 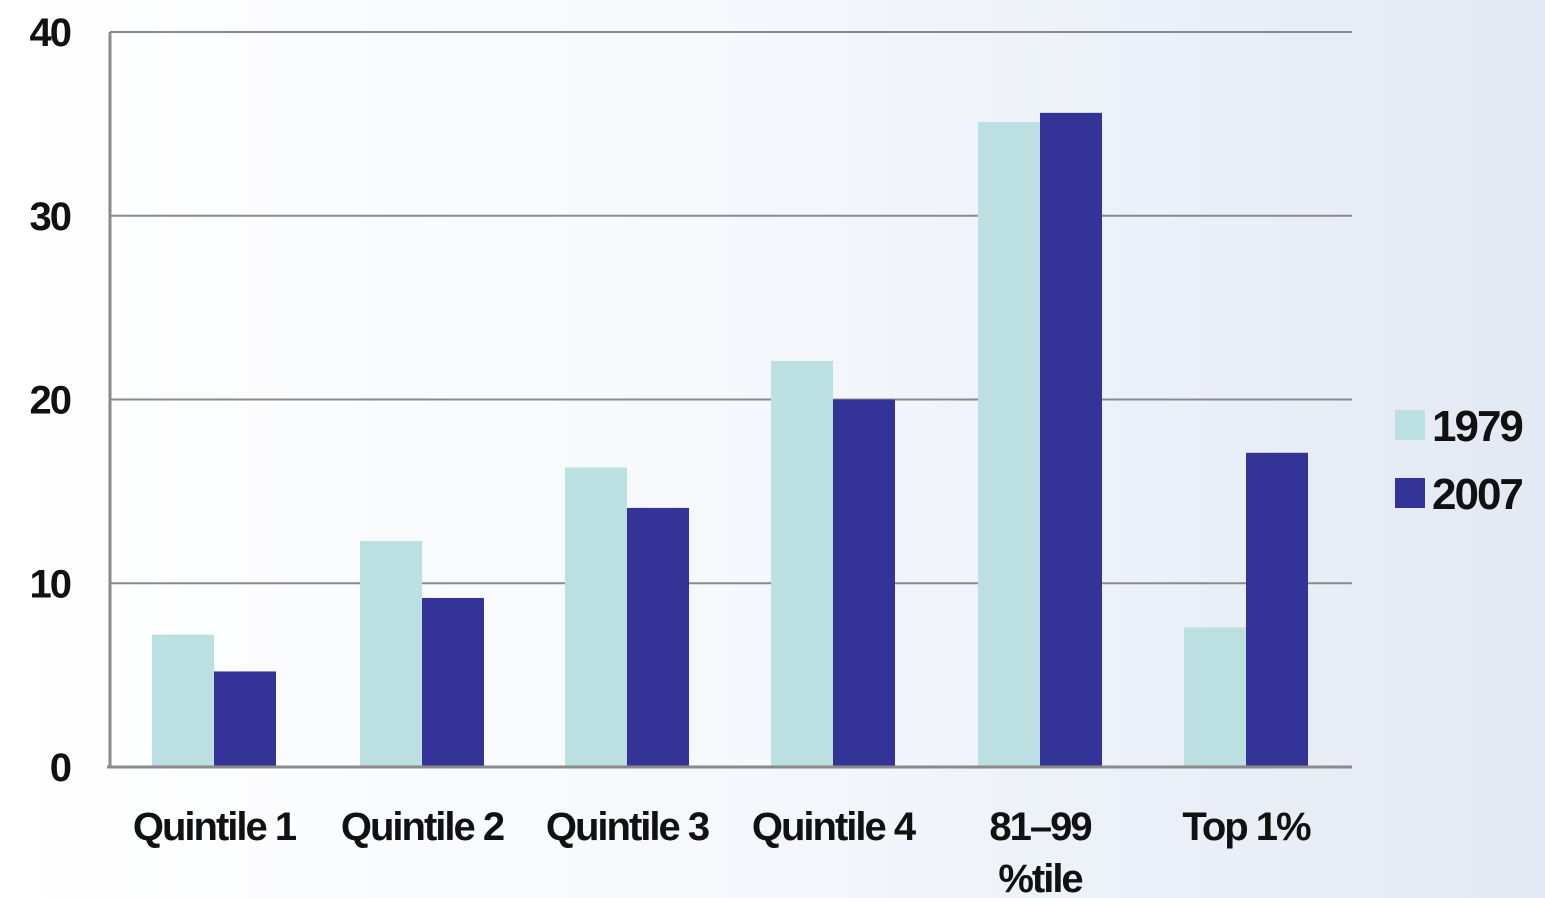 I want to click on x-category-label-line: Top 1%, so click(x=1246, y=827).